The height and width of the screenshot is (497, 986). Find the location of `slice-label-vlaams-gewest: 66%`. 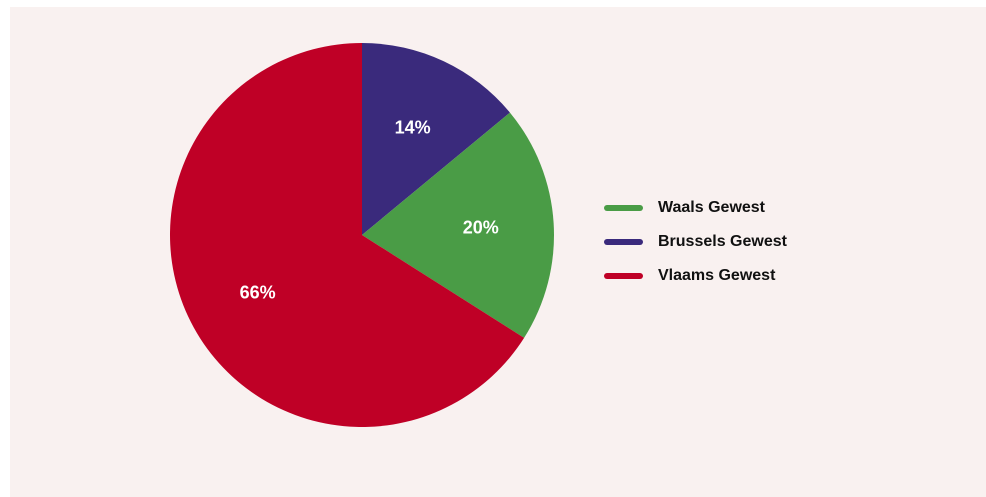

slice-label-vlaams-gewest: 66% is located at coordinates (258, 292).